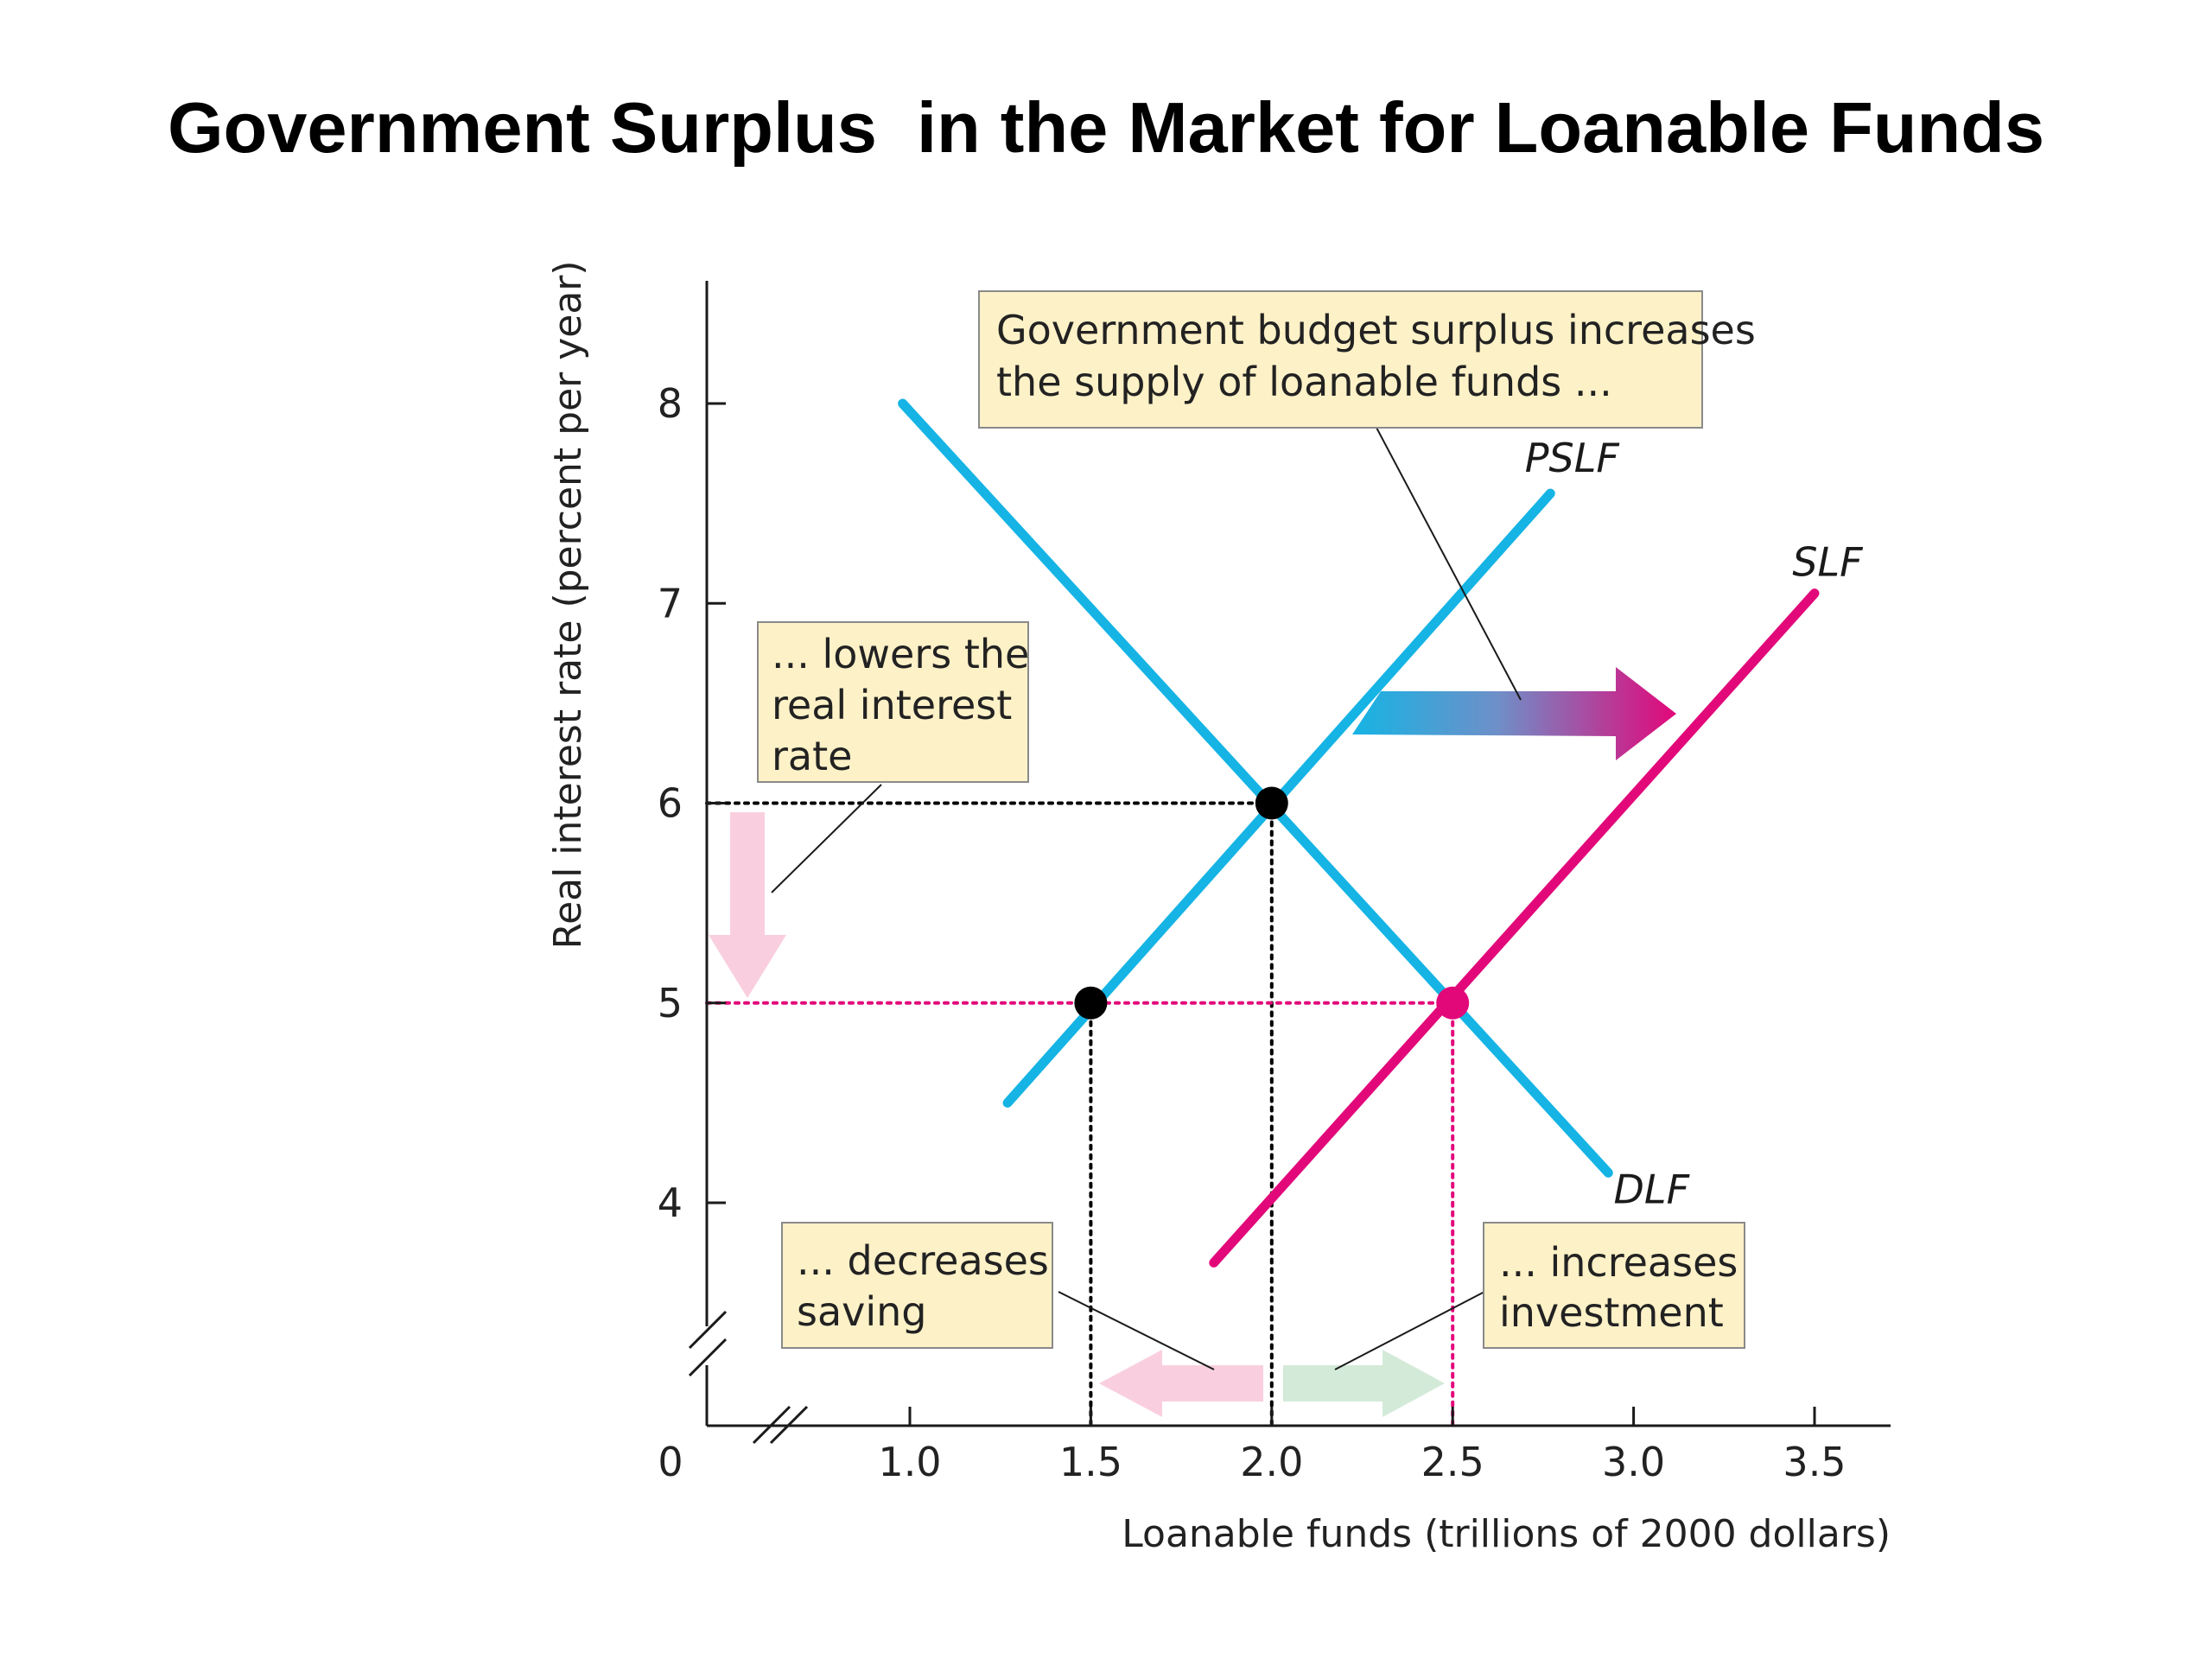 This screenshot has height=1659, width=2212. What do you see at coordinates (1271, 1462) in the screenshot?
I see `x-tick-label: 2.0` at bounding box center [1271, 1462].